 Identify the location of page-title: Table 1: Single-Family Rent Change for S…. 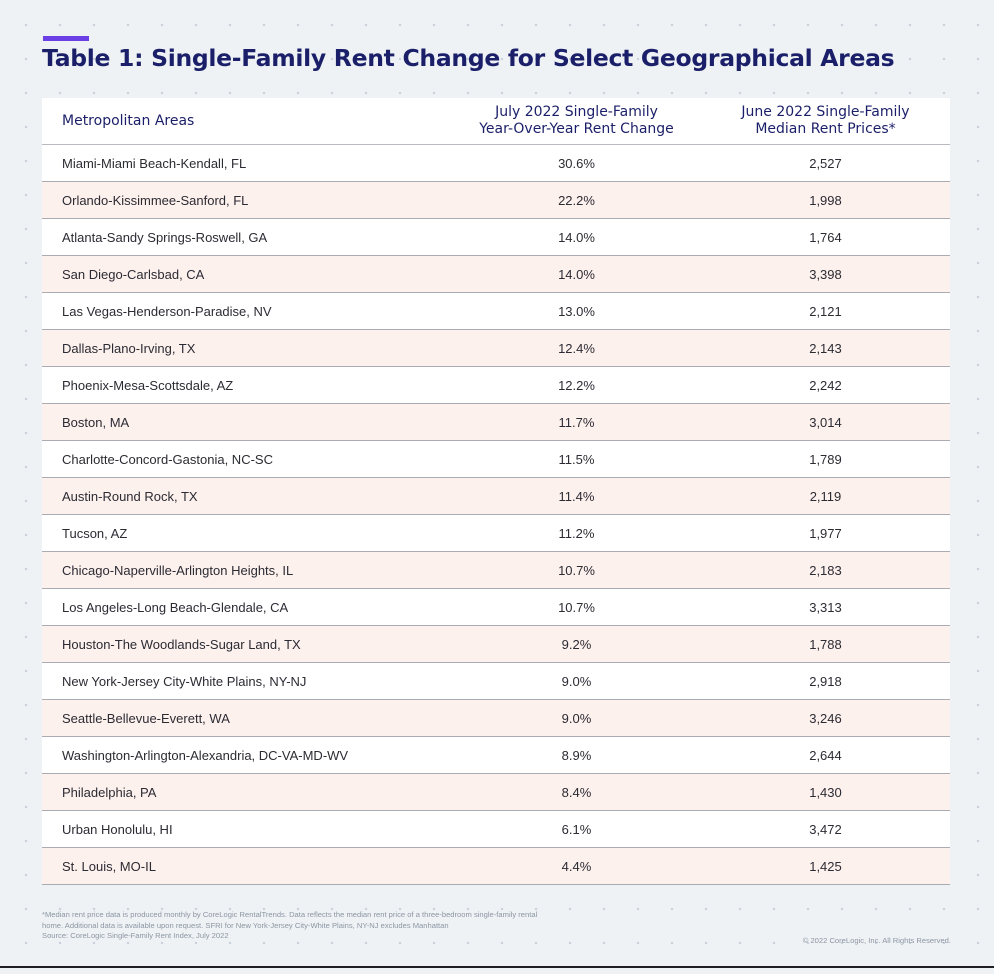
(468, 58).